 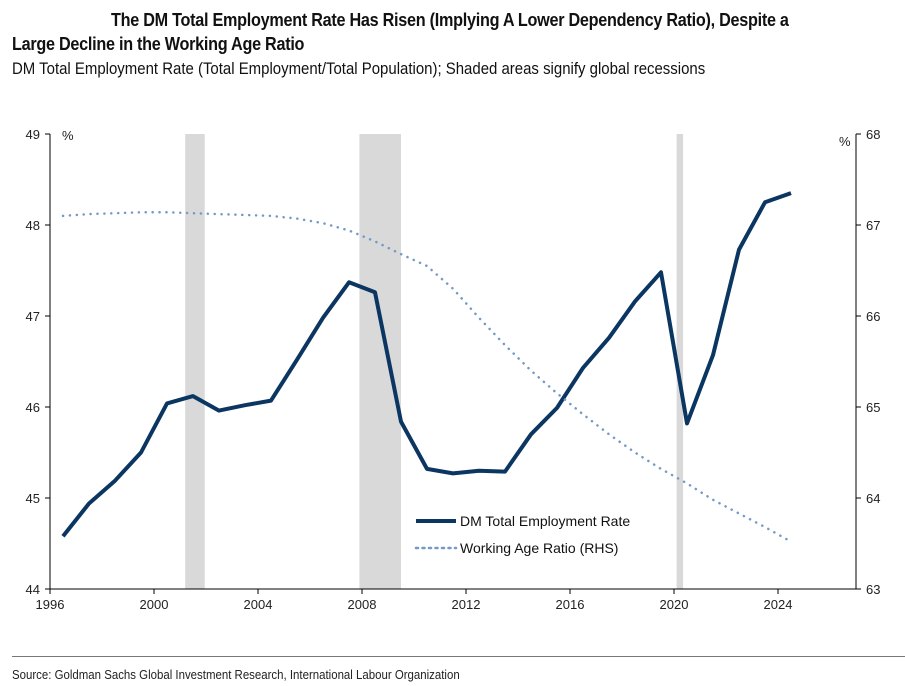 I want to click on footer-divider, so click(x=458, y=656).